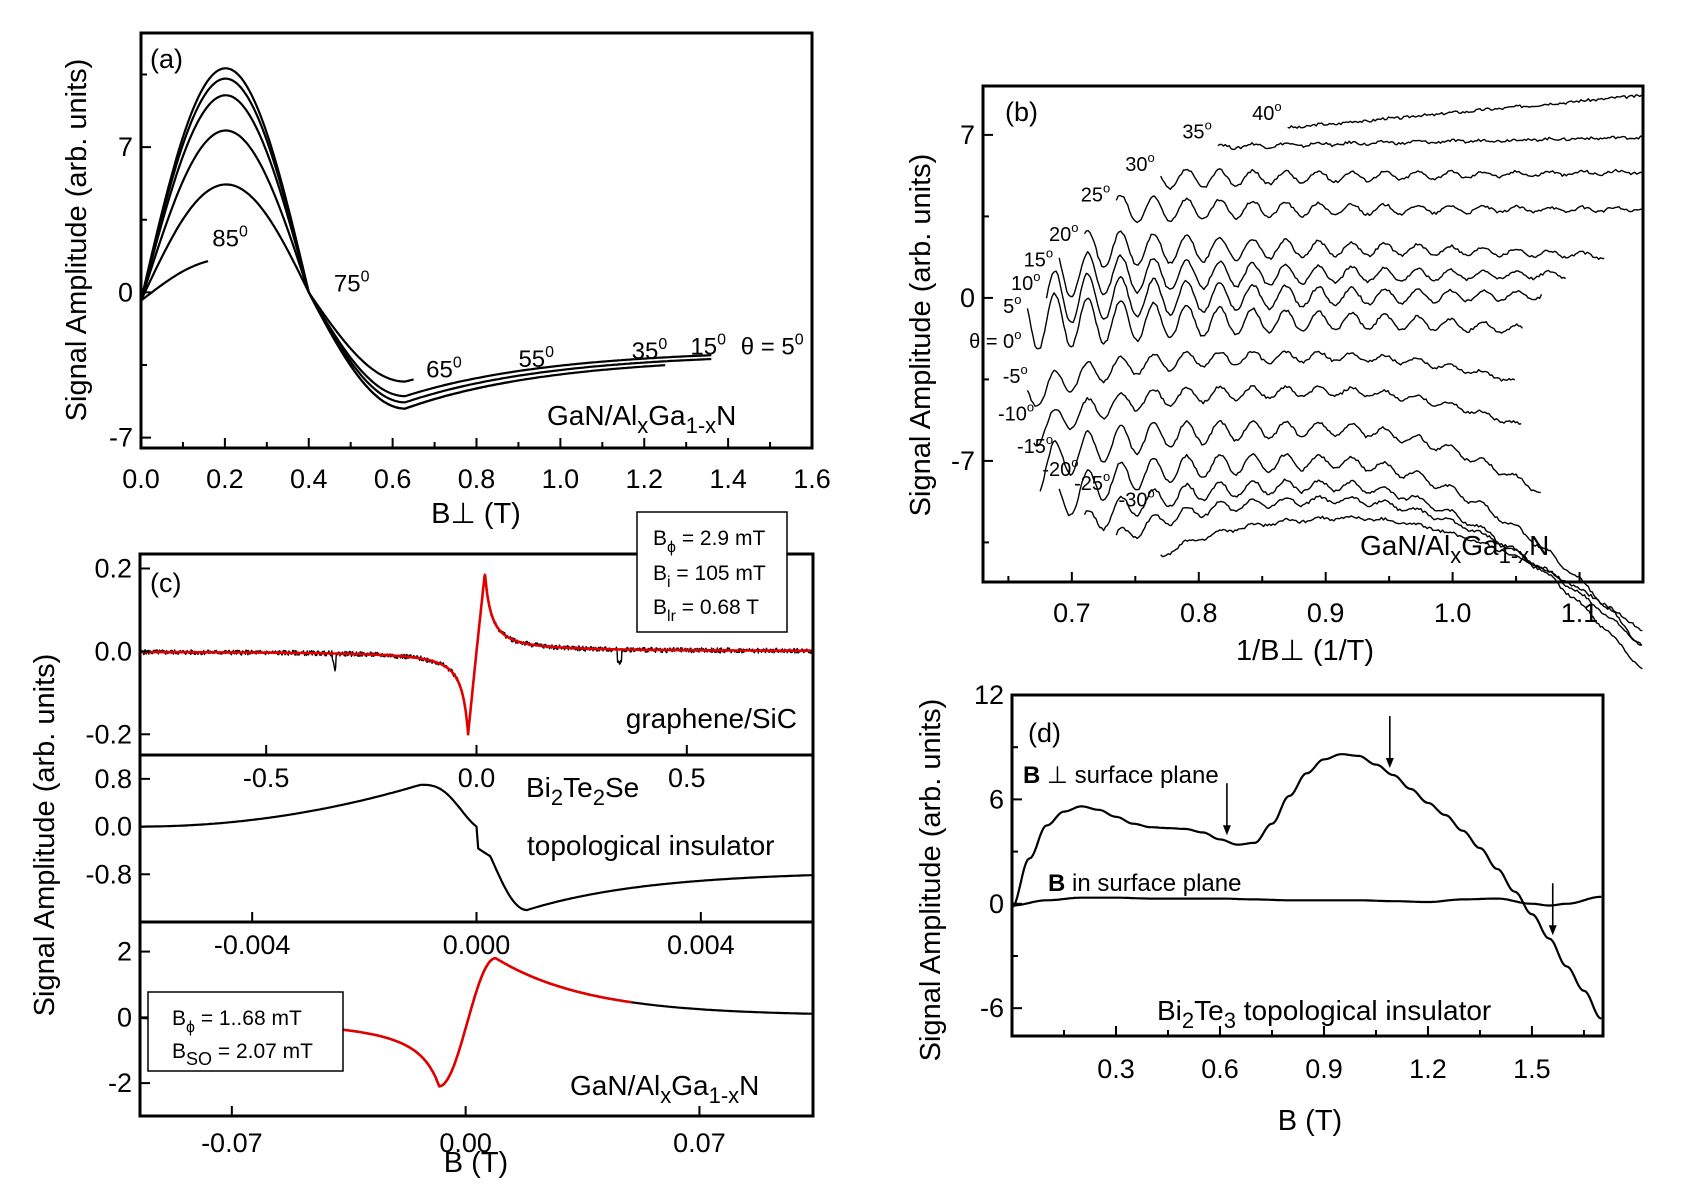  What do you see at coordinates (1025, 282) in the screenshot?
I see `panel-b-angle-label: 10o` at bounding box center [1025, 282].